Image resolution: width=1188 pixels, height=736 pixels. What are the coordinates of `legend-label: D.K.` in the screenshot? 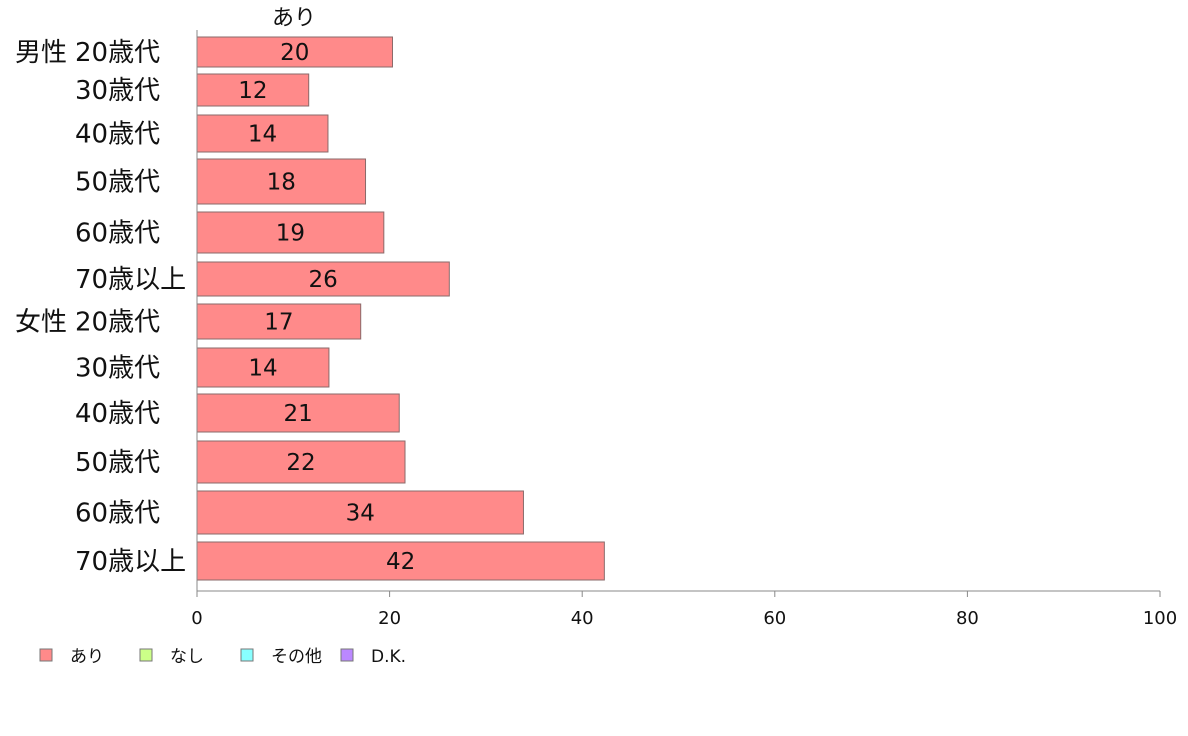 It's located at (388, 657).